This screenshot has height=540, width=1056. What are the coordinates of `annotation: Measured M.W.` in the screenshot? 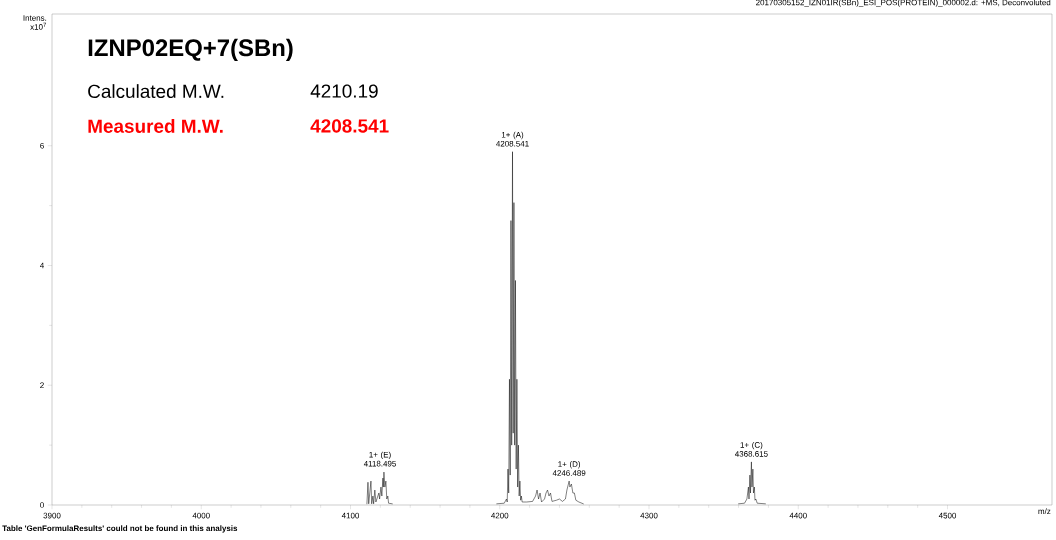 It's located at (155, 126).